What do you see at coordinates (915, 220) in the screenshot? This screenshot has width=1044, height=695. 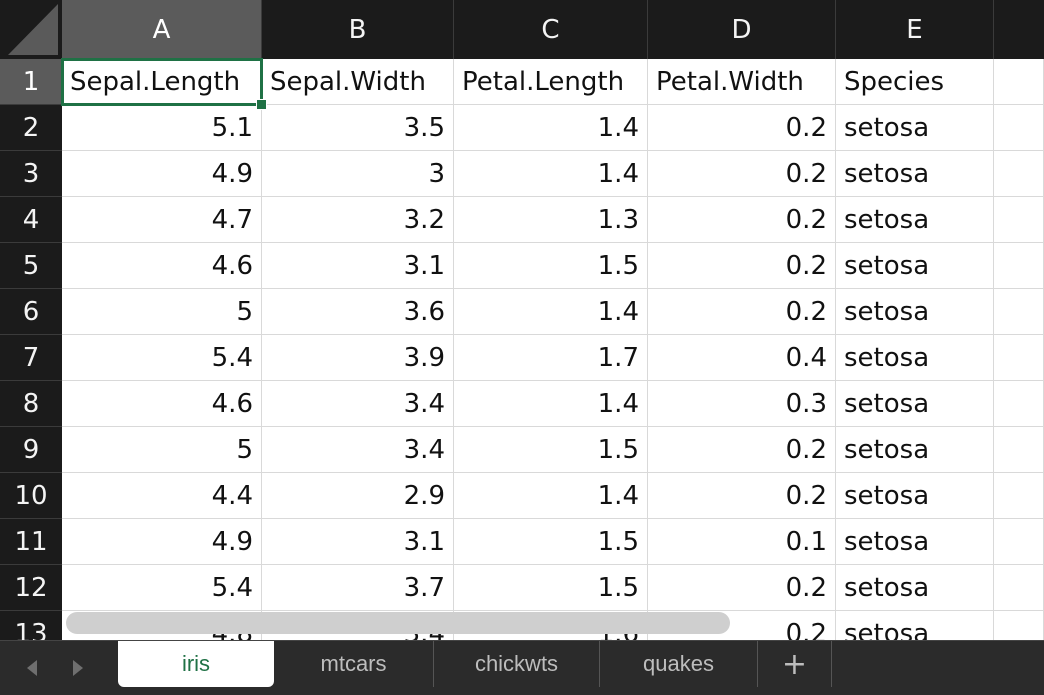 I see `cell-e4: setosa` at bounding box center [915, 220].